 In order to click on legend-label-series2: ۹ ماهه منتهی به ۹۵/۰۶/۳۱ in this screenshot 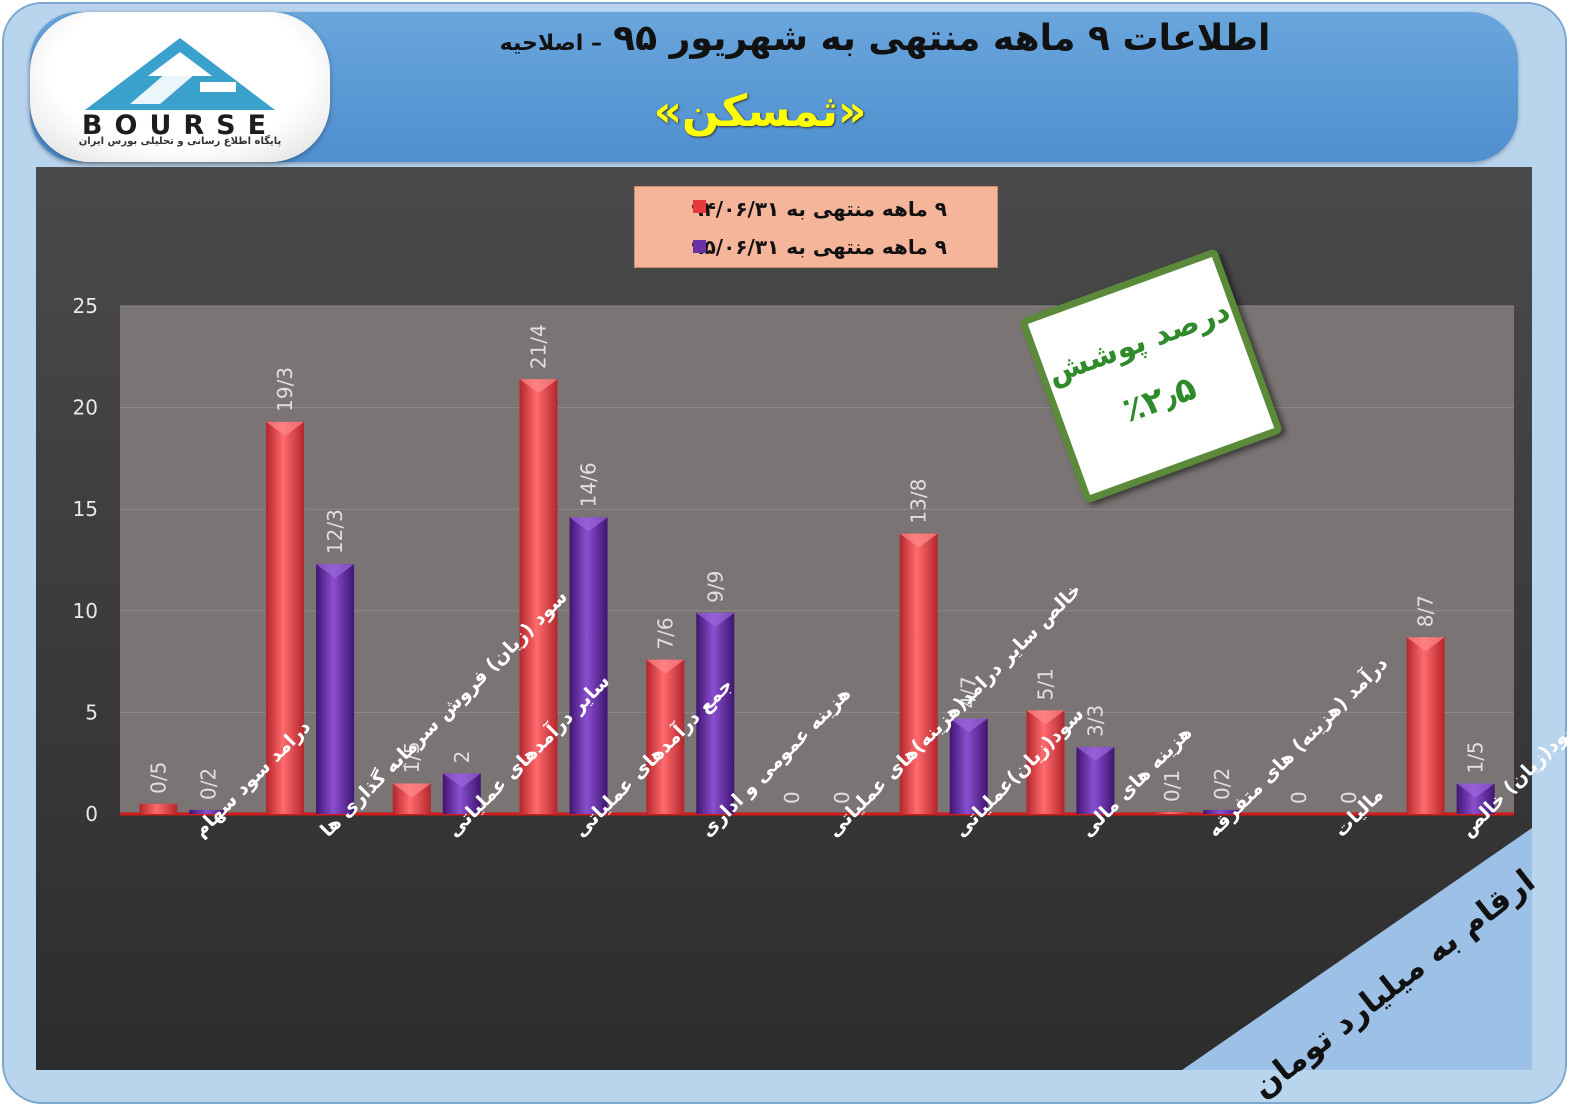, I will do `click(819, 247)`.